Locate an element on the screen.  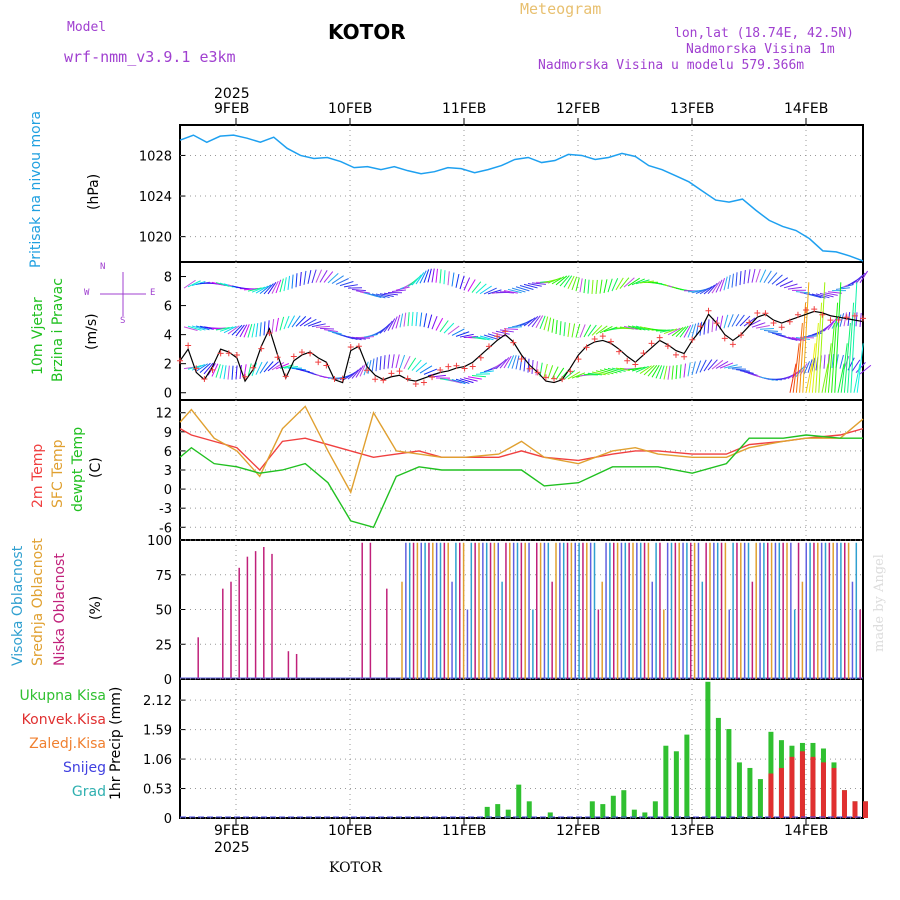
top-day-label: 9FEB is located at coordinates (231, 109).